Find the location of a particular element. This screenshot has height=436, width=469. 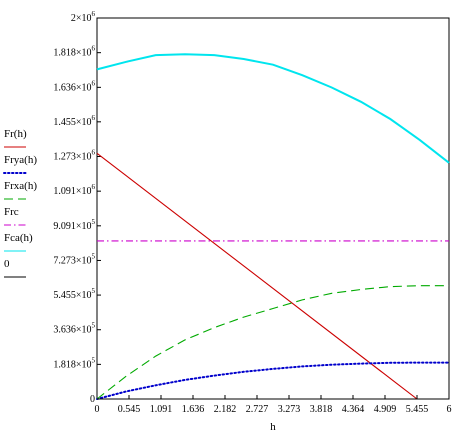

y-tick-label: 1.455×10⁶ is located at coordinates (74, 121).